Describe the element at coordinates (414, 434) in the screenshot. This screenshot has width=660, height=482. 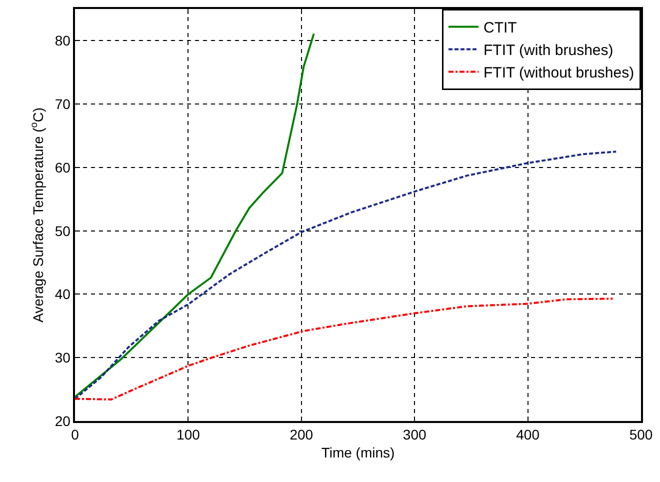
I see `x-tick-label: 300` at that location.